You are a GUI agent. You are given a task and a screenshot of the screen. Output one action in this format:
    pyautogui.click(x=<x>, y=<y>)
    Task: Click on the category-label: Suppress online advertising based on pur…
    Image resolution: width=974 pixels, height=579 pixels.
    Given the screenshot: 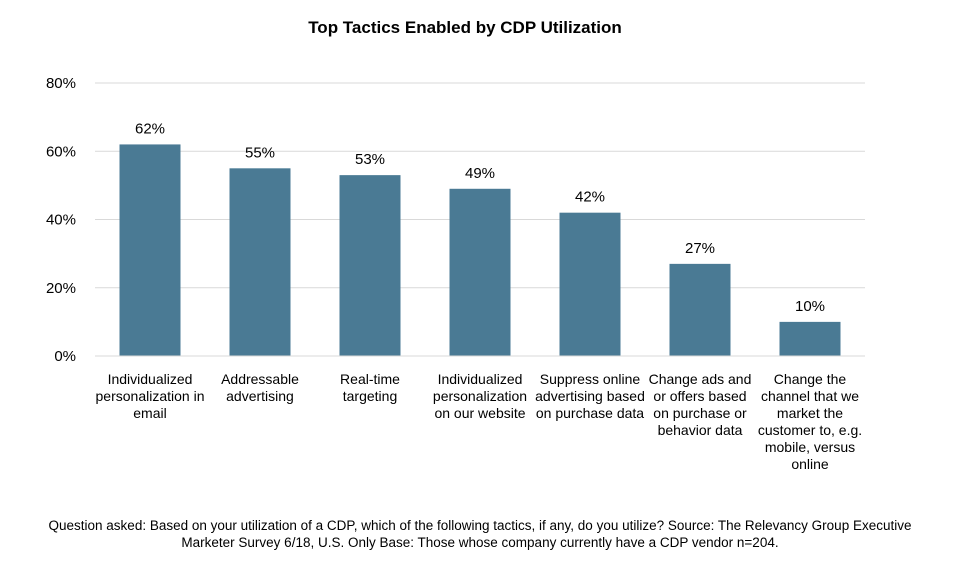 What is the action you would take?
    pyautogui.click(x=590, y=396)
    